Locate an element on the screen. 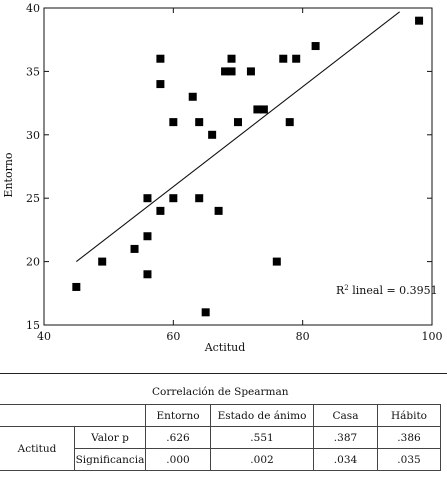 The image size is (447, 489). y-tick-label: 20 is located at coordinates (33, 262).